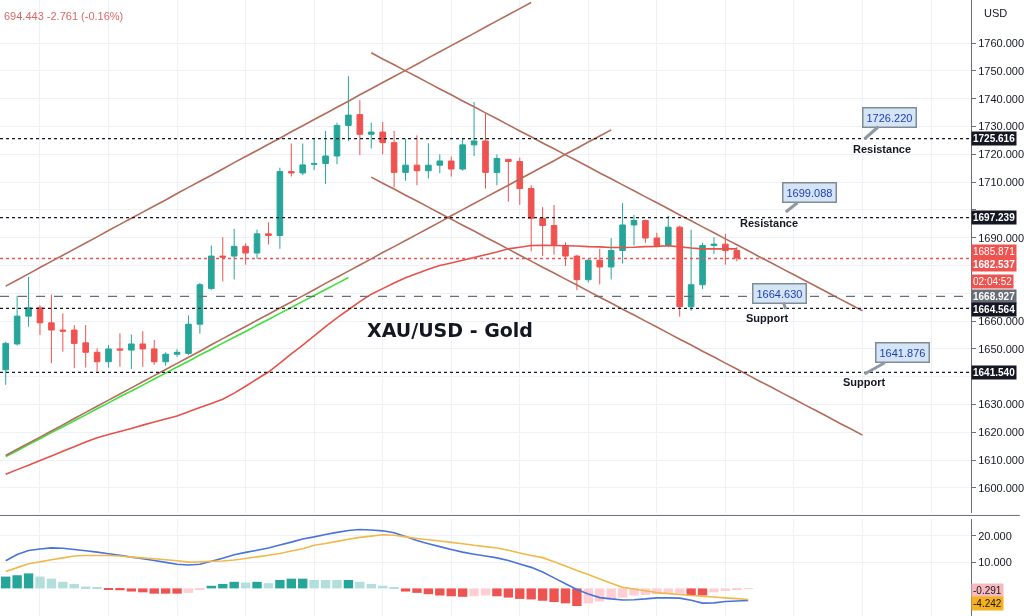  What do you see at coordinates (995, 535) in the screenshot?
I see `y-tick-label: 20.000` at bounding box center [995, 535].